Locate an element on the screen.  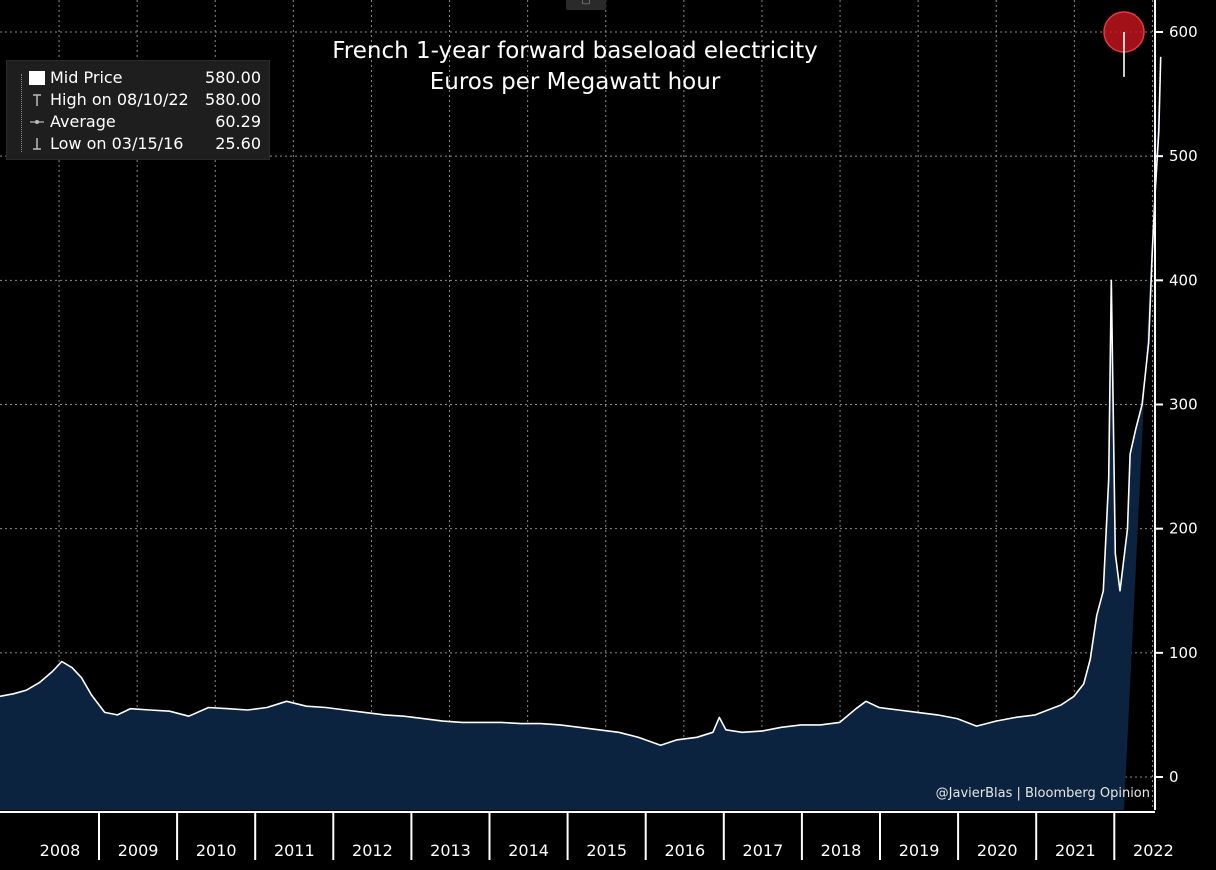
x-tick-label: 2019 is located at coordinates (919, 850).